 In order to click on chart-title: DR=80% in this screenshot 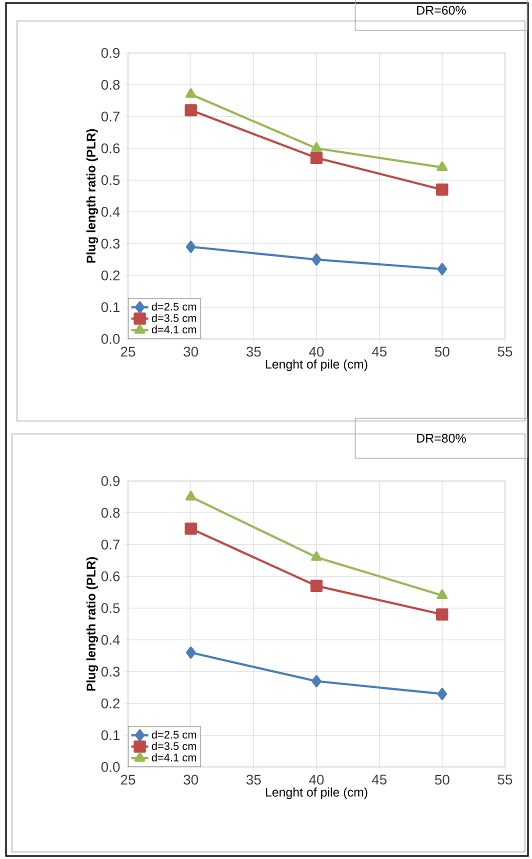, I will do `click(441, 438)`.